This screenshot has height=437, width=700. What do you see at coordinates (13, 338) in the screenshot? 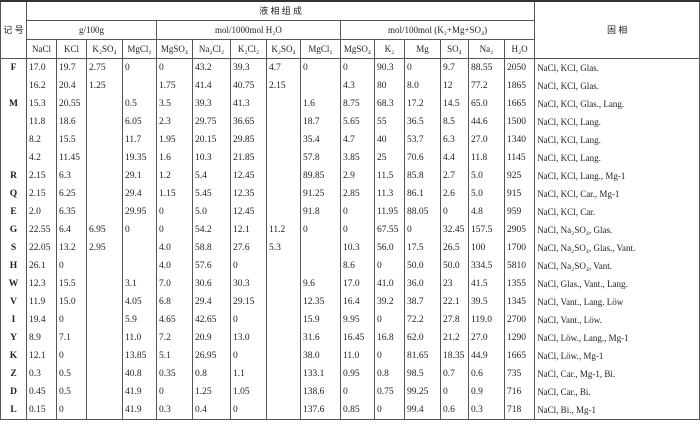
I see `row-mark: Y` at bounding box center [13, 338].